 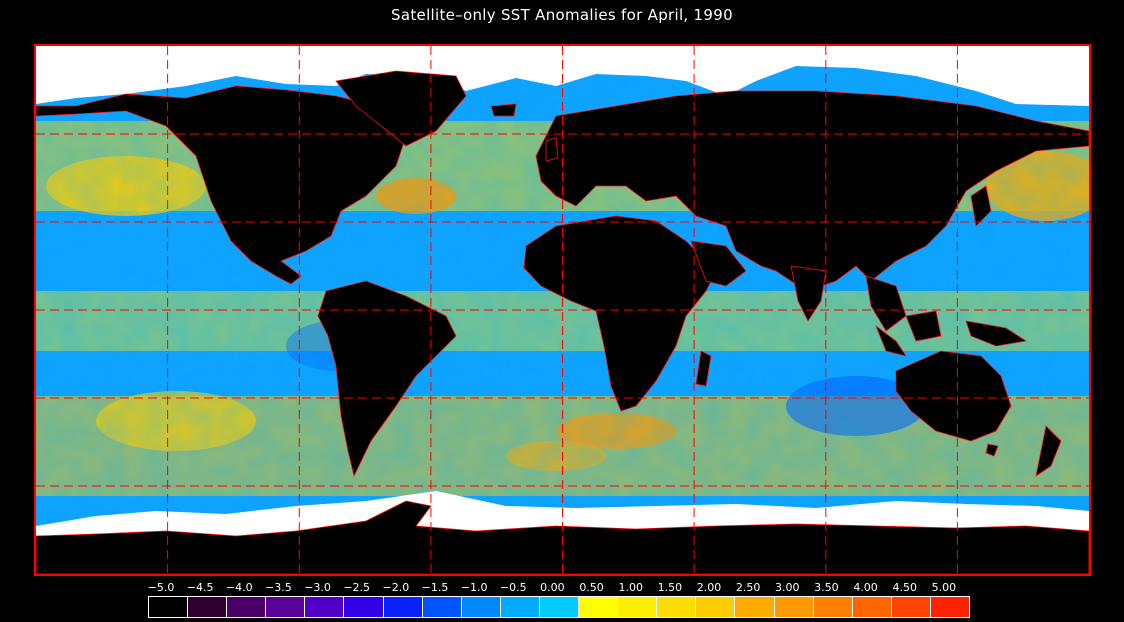 I want to click on colorbar-tick-label: −4.0, so click(x=239, y=587).